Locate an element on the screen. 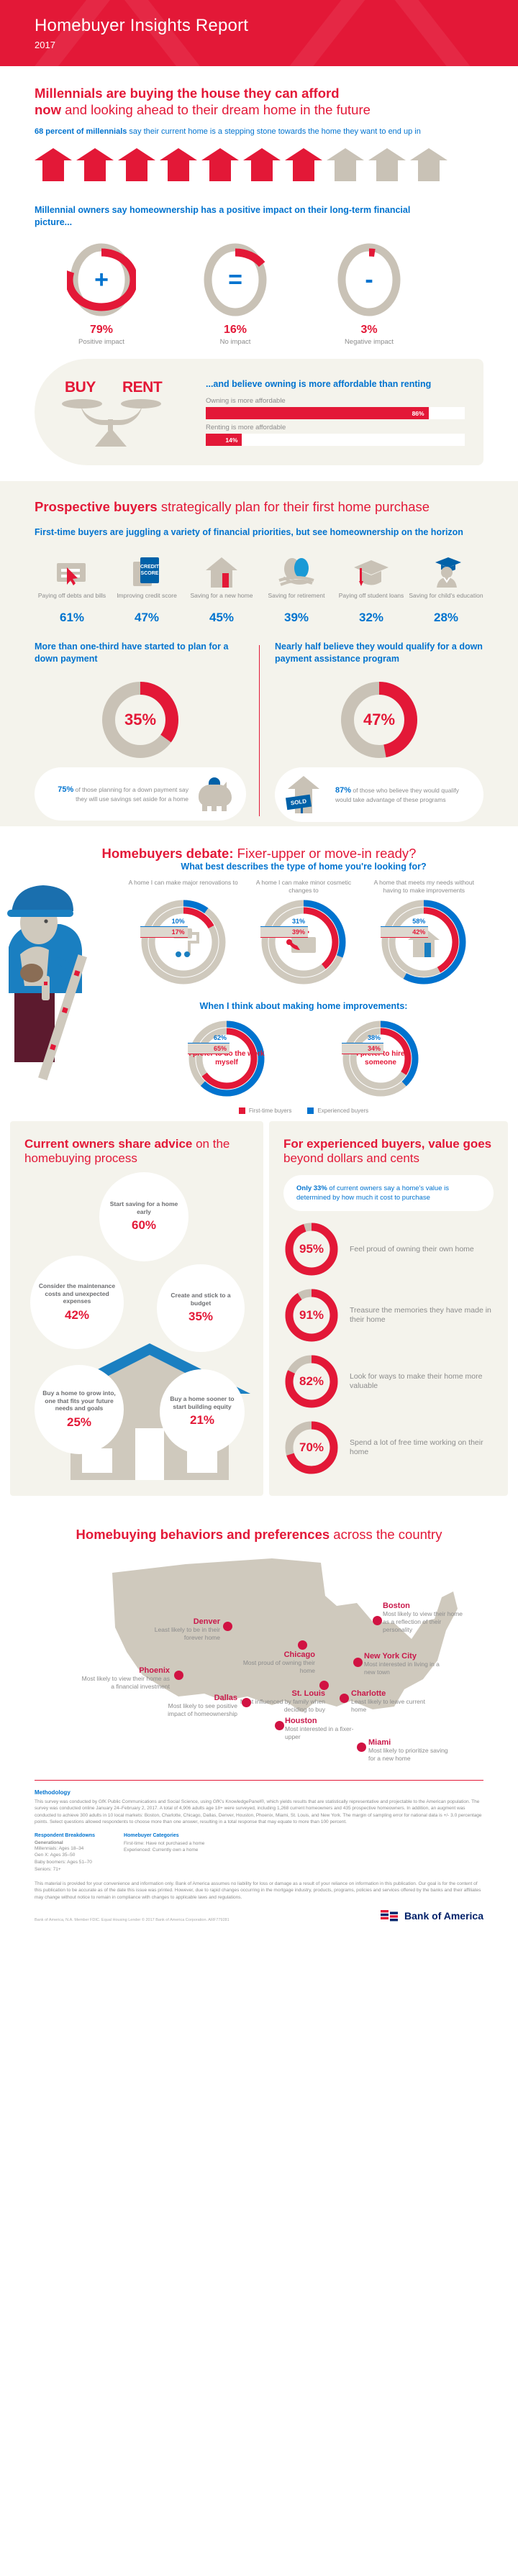 The height and width of the screenshot is (2576, 518). priority-pct: 61% is located at coordinates (72, 617).